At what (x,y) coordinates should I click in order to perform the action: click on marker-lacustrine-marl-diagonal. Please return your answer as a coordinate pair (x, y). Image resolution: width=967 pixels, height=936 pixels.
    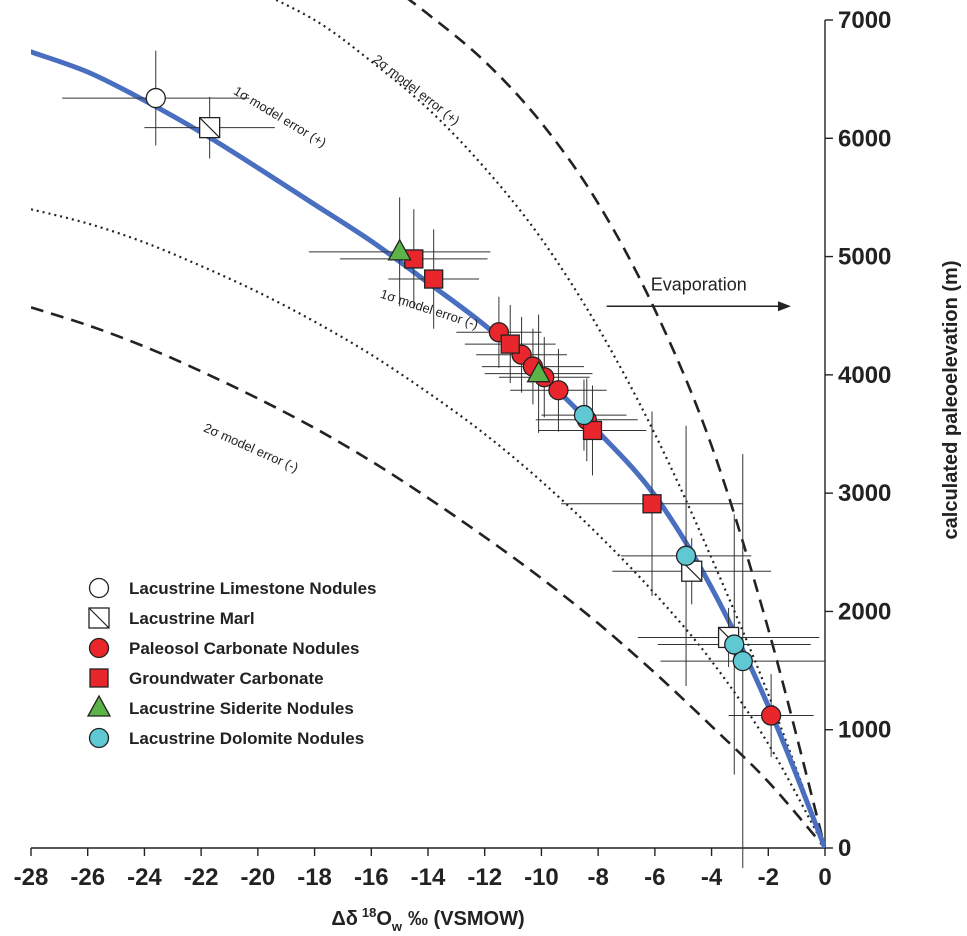
    Looking at the image, I should click on (210, 128).